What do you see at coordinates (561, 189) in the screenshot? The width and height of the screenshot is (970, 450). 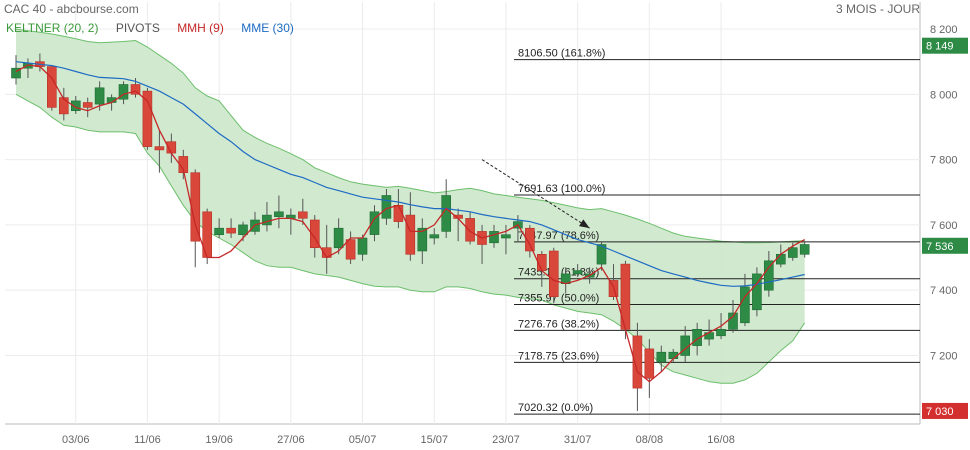 I see `fib-level-label: 7691.63 (100.0%)` at bounding box center [561, 189].